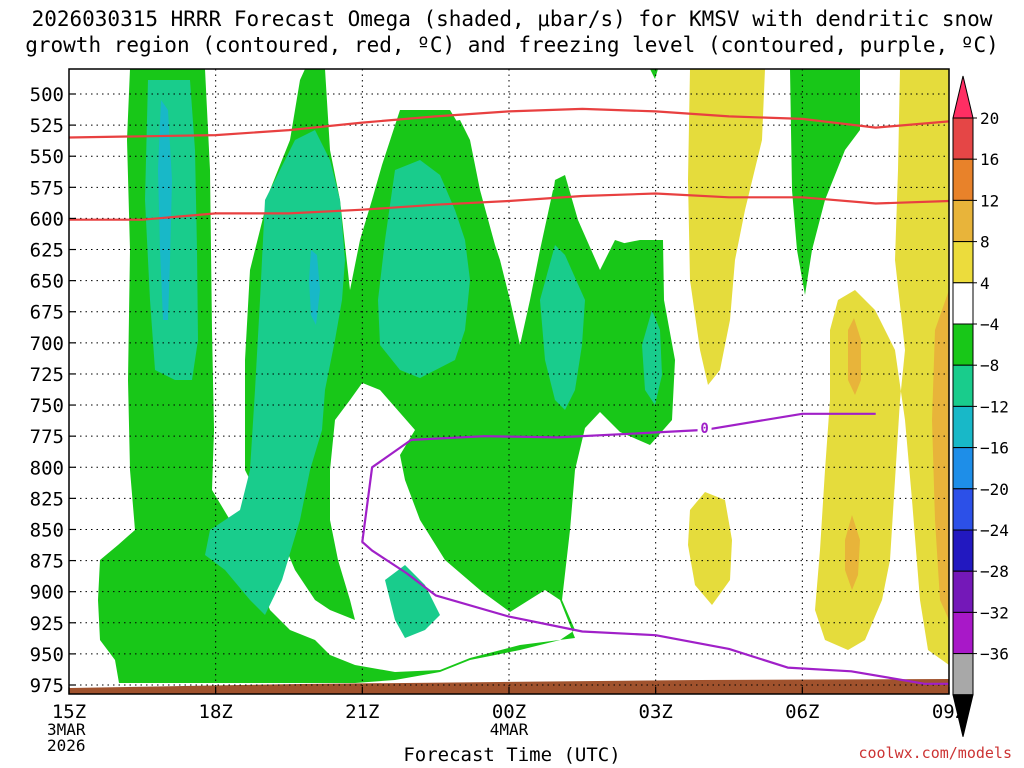 The image size is (1024, 768). I want to click on colorbar-label: 4, so click(985, 283).